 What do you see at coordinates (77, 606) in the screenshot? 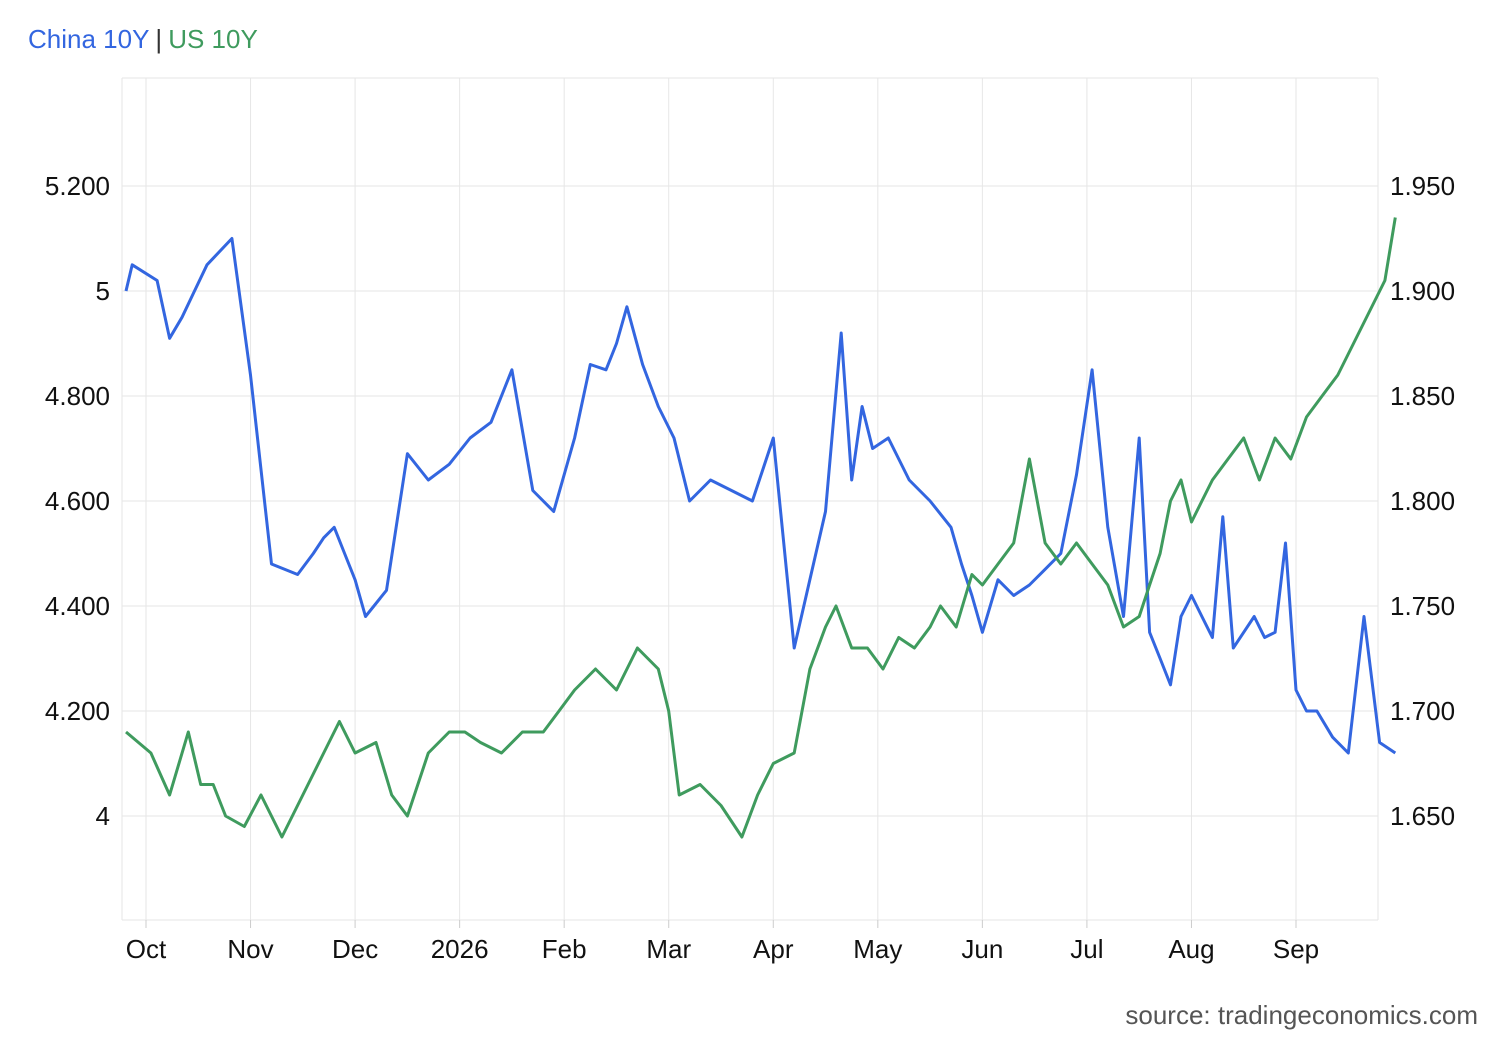
I see `left-tick-label: 4.400` at bounding box center [77, 606].